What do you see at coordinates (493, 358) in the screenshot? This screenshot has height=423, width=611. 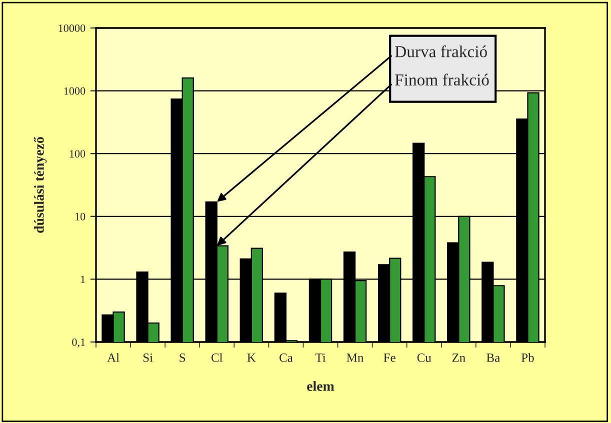 I see `x-tick-label: Ba` at bounding box center [493, 358].